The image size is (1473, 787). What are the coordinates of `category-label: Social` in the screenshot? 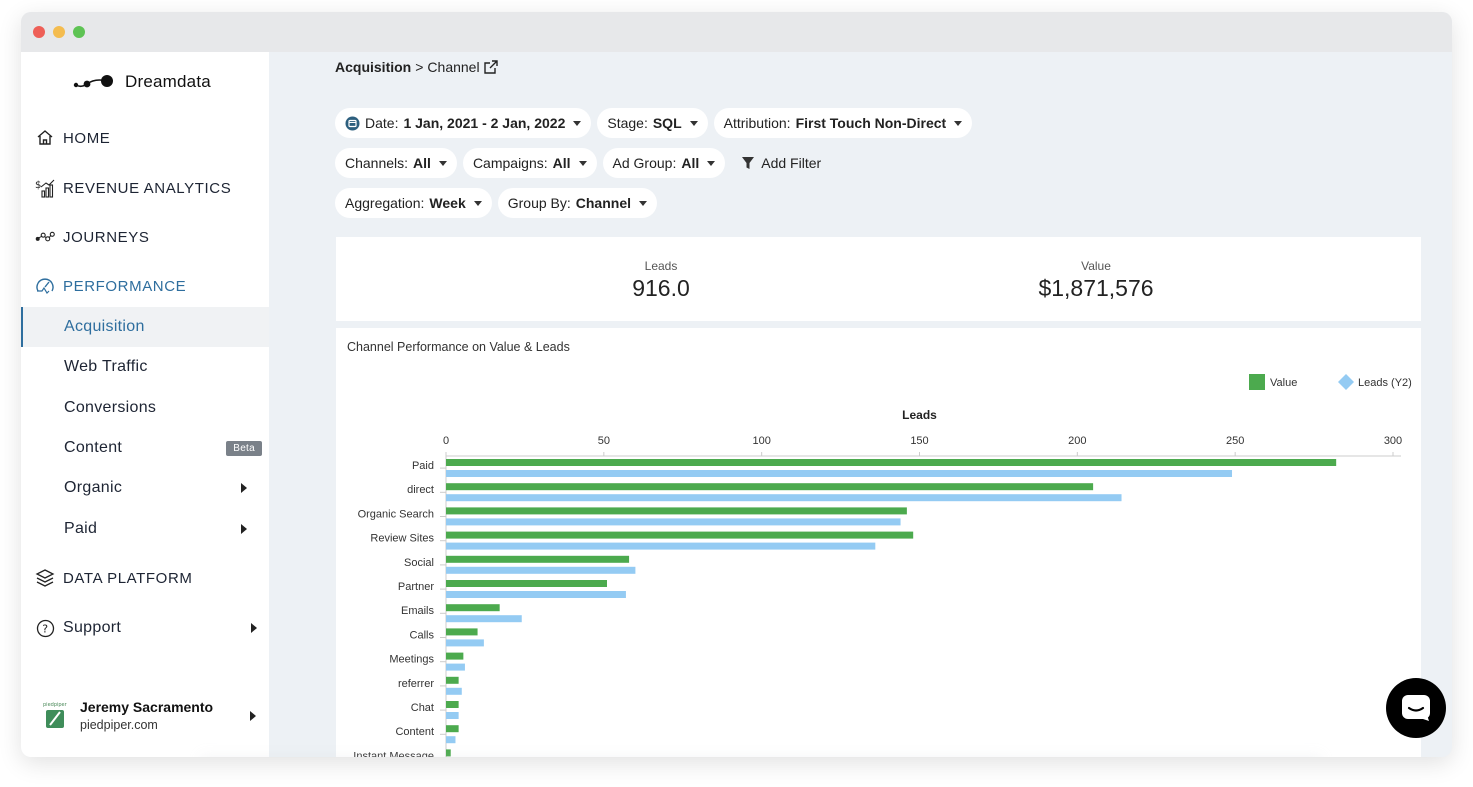 It's located at (419, 563).